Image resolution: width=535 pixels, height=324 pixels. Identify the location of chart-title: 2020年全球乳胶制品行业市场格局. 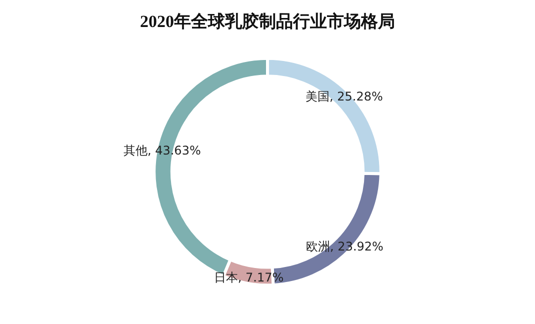
(267, 21).